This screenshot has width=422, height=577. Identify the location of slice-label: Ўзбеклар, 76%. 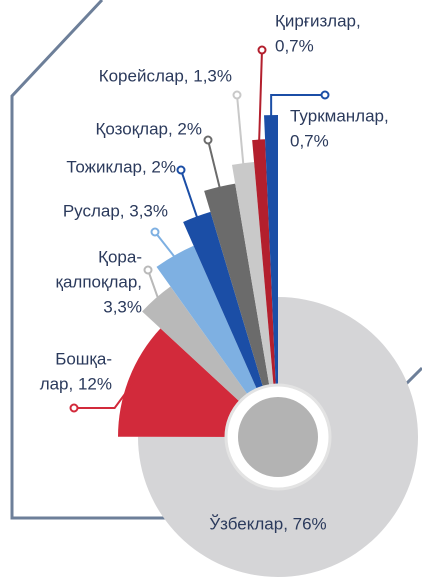
(267, 523).